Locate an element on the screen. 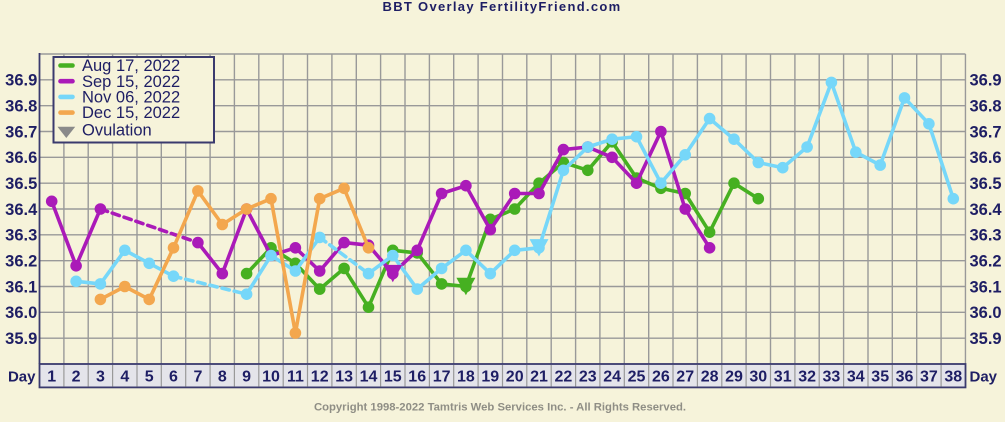 This screenshot has height=422, width=1005. svg-text: 16 is located at coordinates (417, 377).